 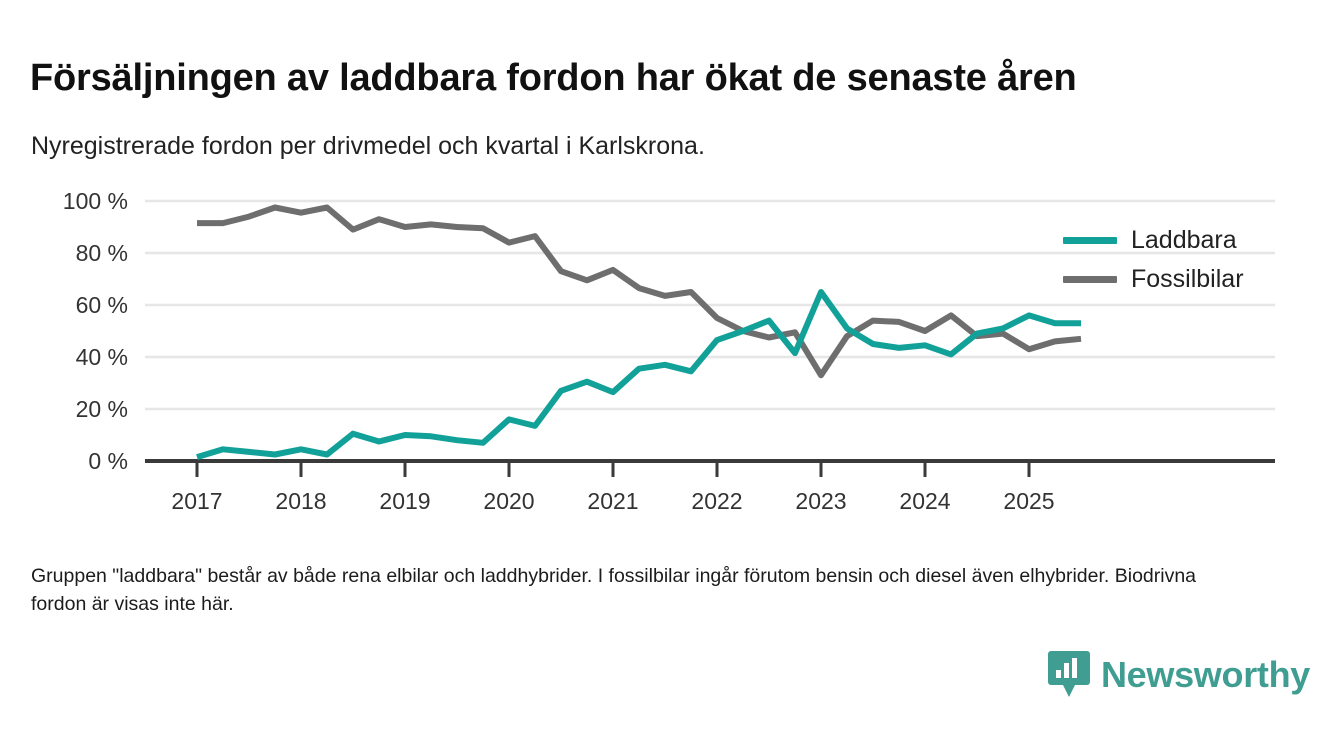 What do you see at coordinates (108, 461) in the screenshot?
I see `y-tick-label: 0 %` at bounding box center [108, 461].